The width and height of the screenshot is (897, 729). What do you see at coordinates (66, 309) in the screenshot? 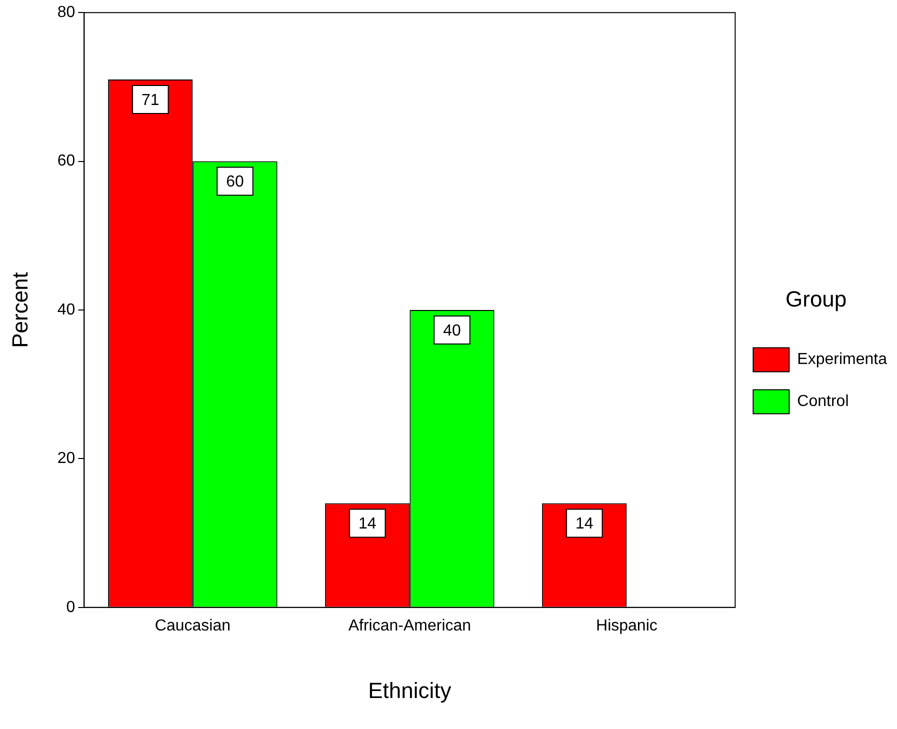
I see `y-tick-label: 40` at bounding box center [66, 309].